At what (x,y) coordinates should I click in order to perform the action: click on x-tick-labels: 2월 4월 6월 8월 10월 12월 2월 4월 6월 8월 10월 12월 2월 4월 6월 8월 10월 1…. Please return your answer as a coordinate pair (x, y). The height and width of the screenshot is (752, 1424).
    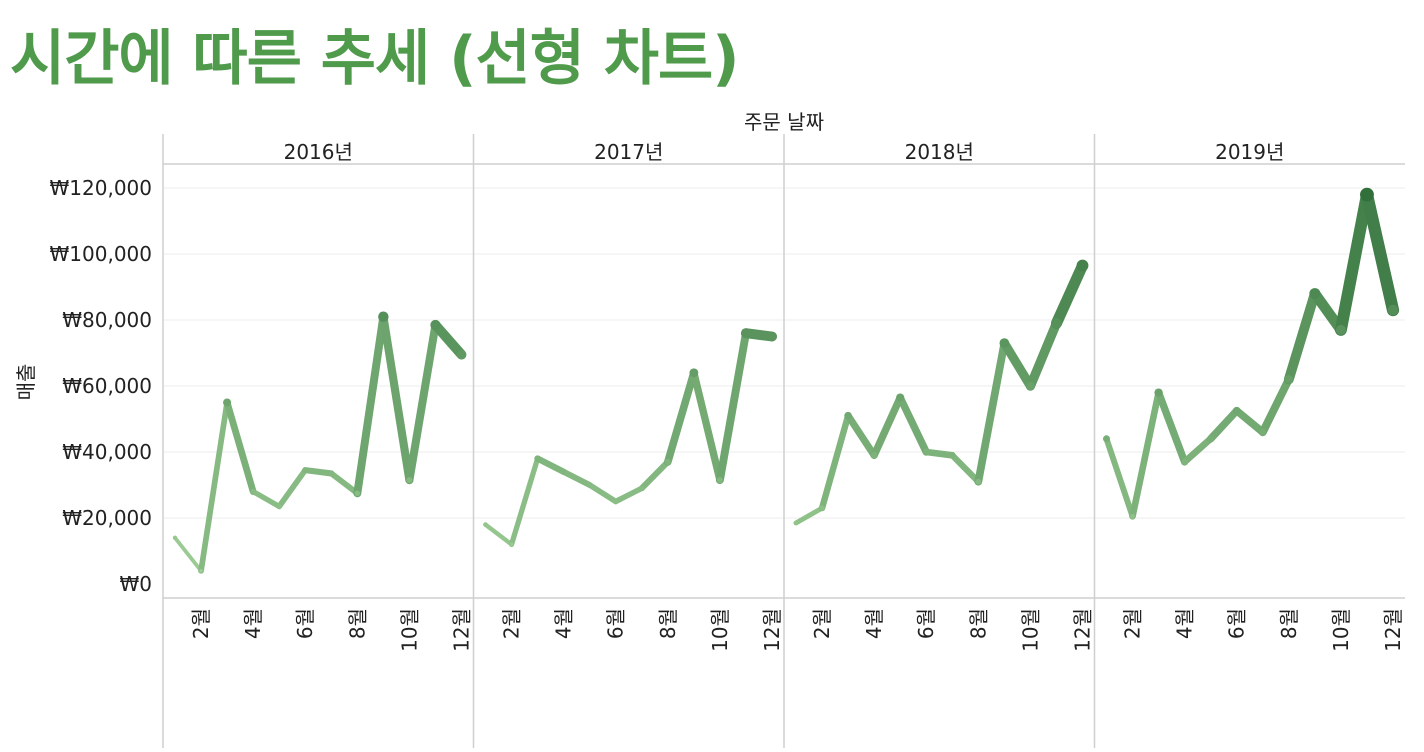
    Looking at the image, I should click on (797, 630).